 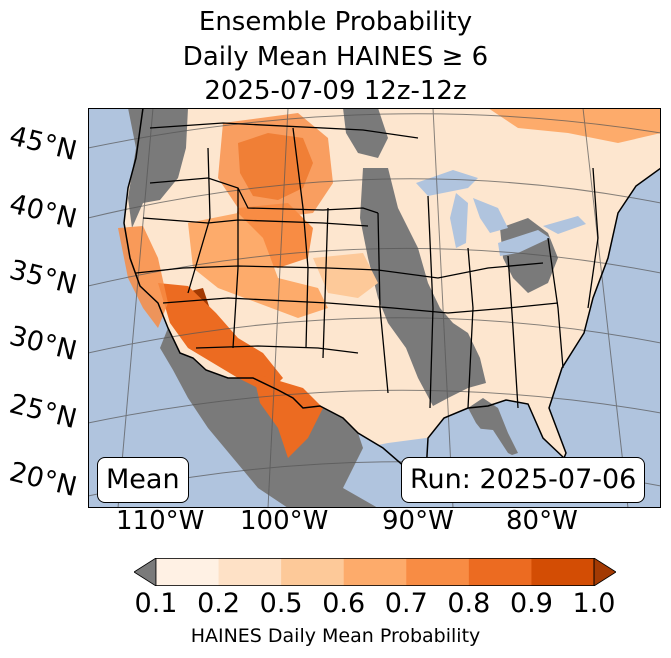 What do you see at coordinates (288, 415) in the screenshot?
I see `hotspot-mexico-west` at bounding box center [288, 415].